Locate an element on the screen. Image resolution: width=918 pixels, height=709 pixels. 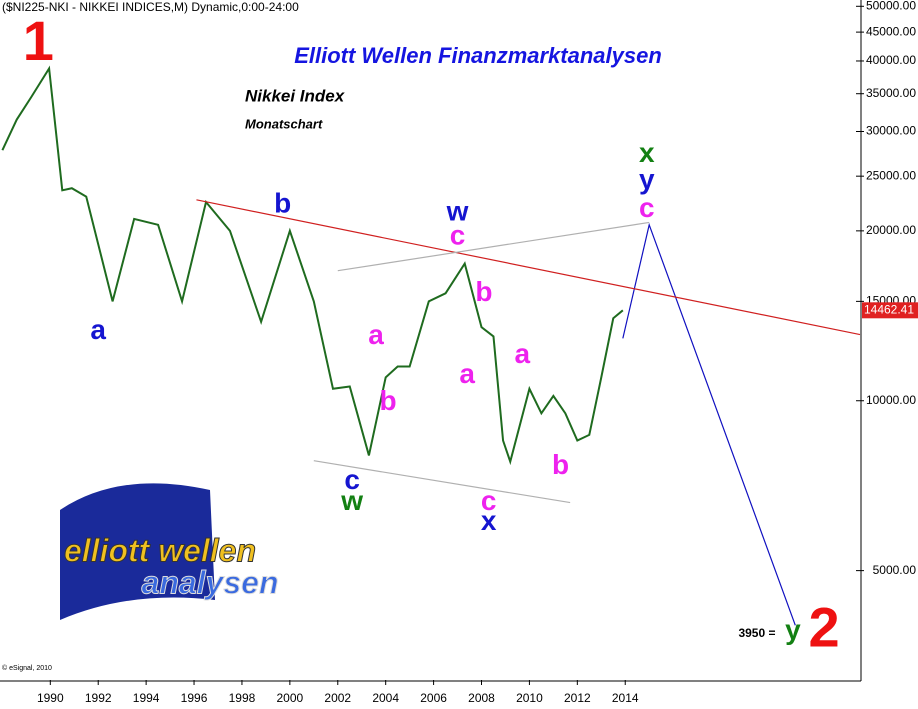
x-tick-label: 1990 is located at coordinates (50, 698).